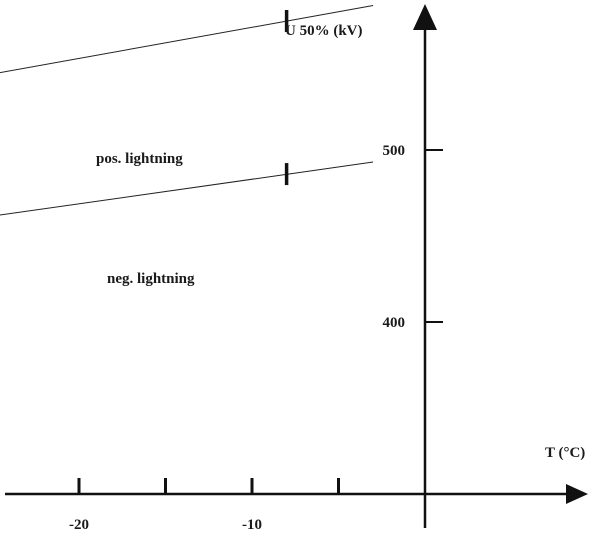 This screenshot has height=539, width=598. What do you see at coordinates (252, 525) in the screenshot?
I see `x-tick-label: -10` at bounding box center [252, 525].